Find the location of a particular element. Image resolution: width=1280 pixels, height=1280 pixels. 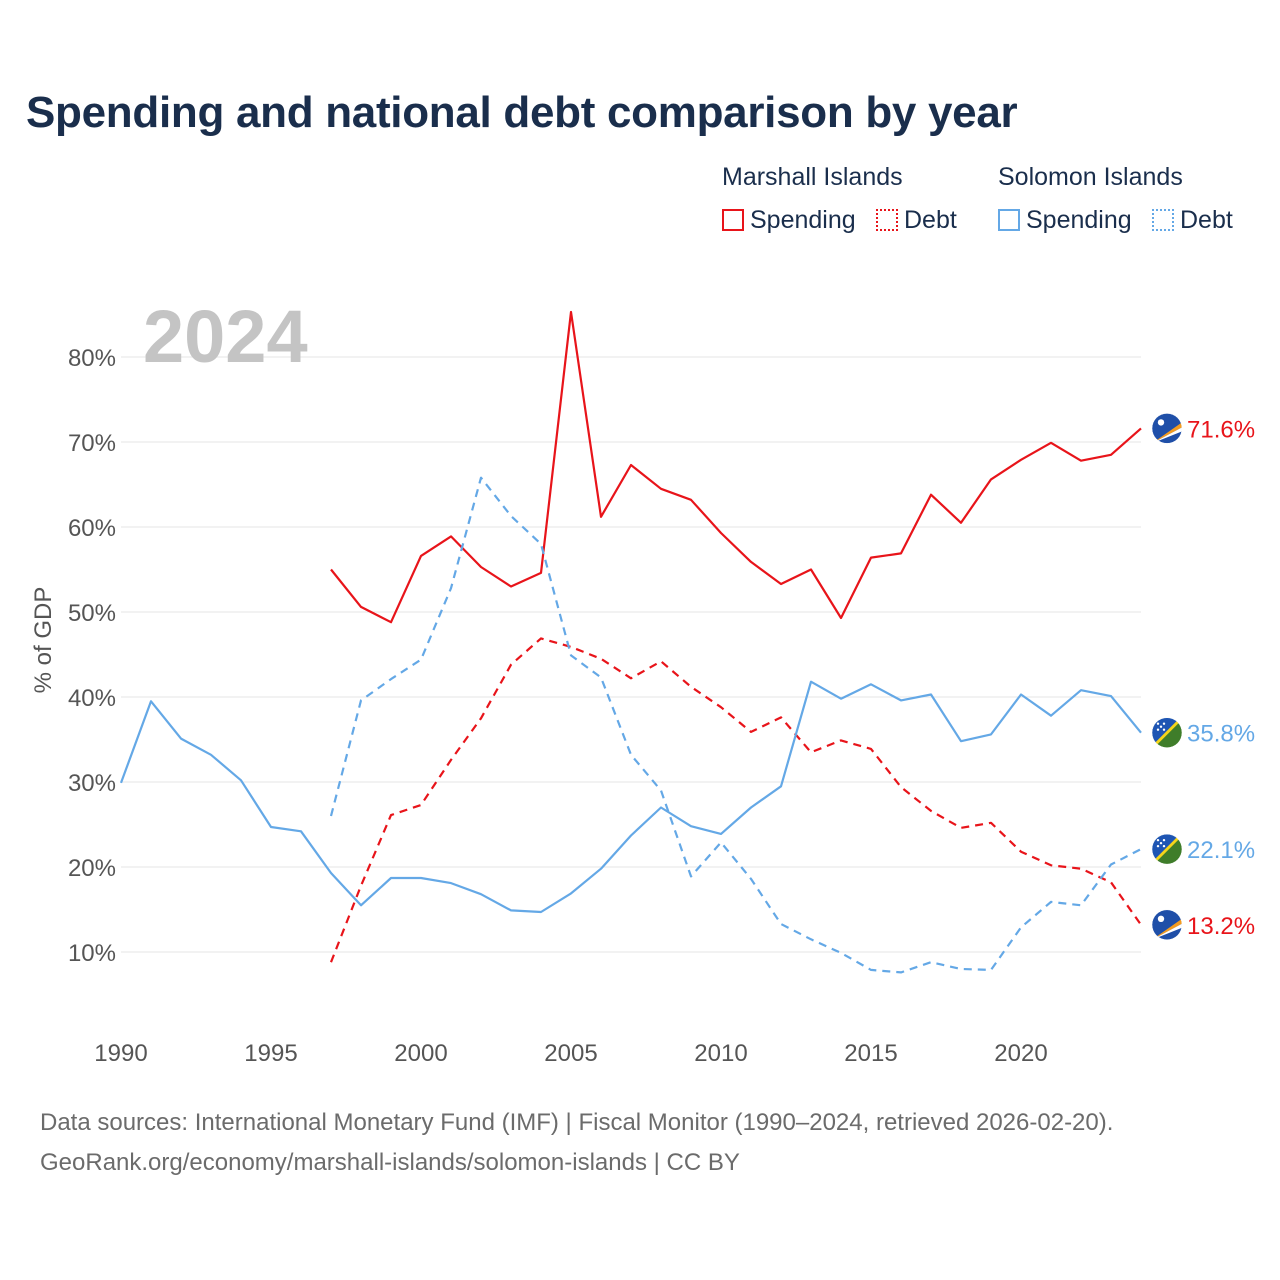

y-tick-label: 30% is located at coordinates (92, 783).